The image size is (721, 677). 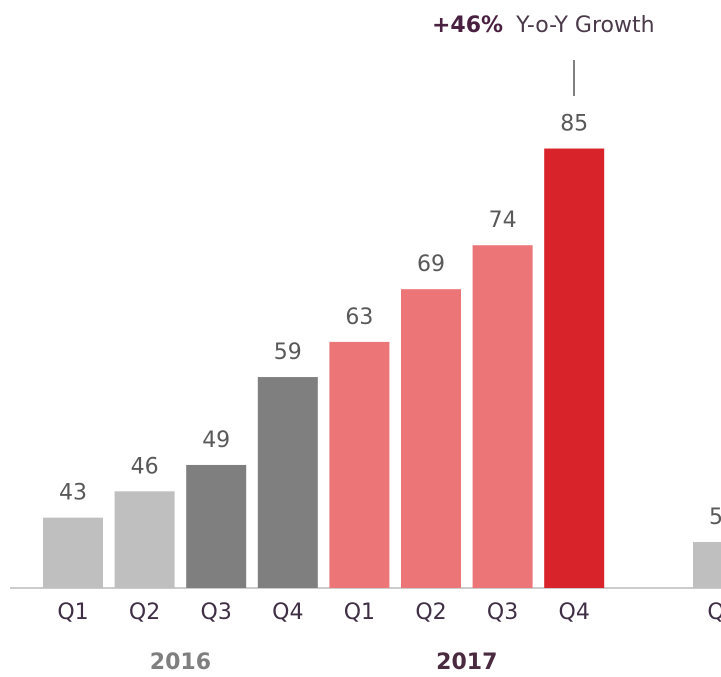 I want to click on value-label: 74, so click(x=503, y=220).